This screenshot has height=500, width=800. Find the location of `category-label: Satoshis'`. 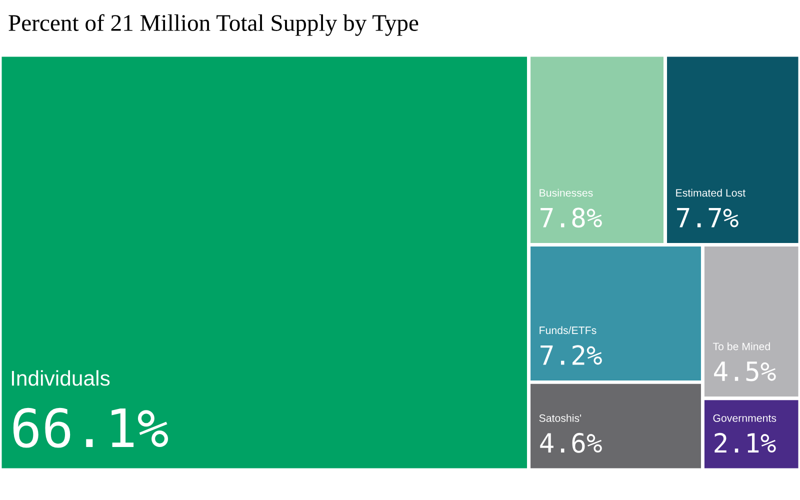

category-label: Satoshis' is located at coordinates (560, 418).